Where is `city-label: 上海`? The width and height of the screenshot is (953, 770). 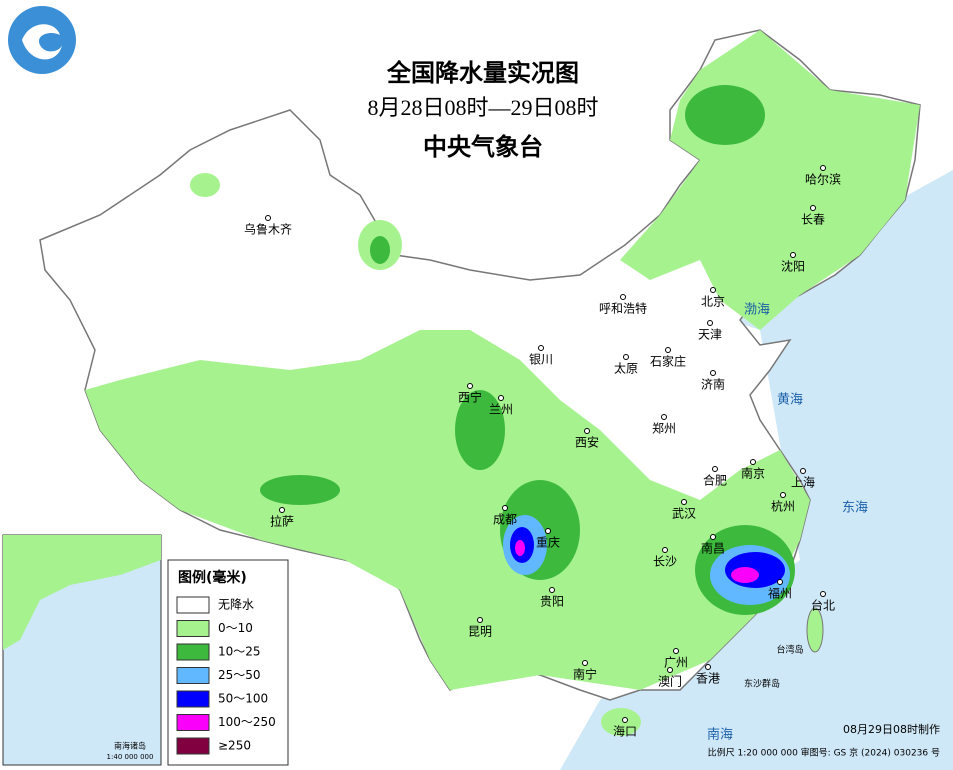 city-label: 上海 is located at coordinates (803, 482).